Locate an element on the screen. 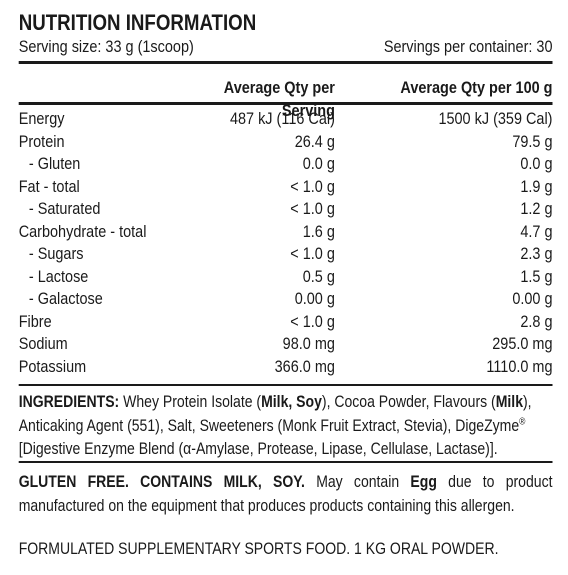 The height and width of the screenshot is (575, 568). nutrient-label: - Sugars is located at coordinates (56, 253).